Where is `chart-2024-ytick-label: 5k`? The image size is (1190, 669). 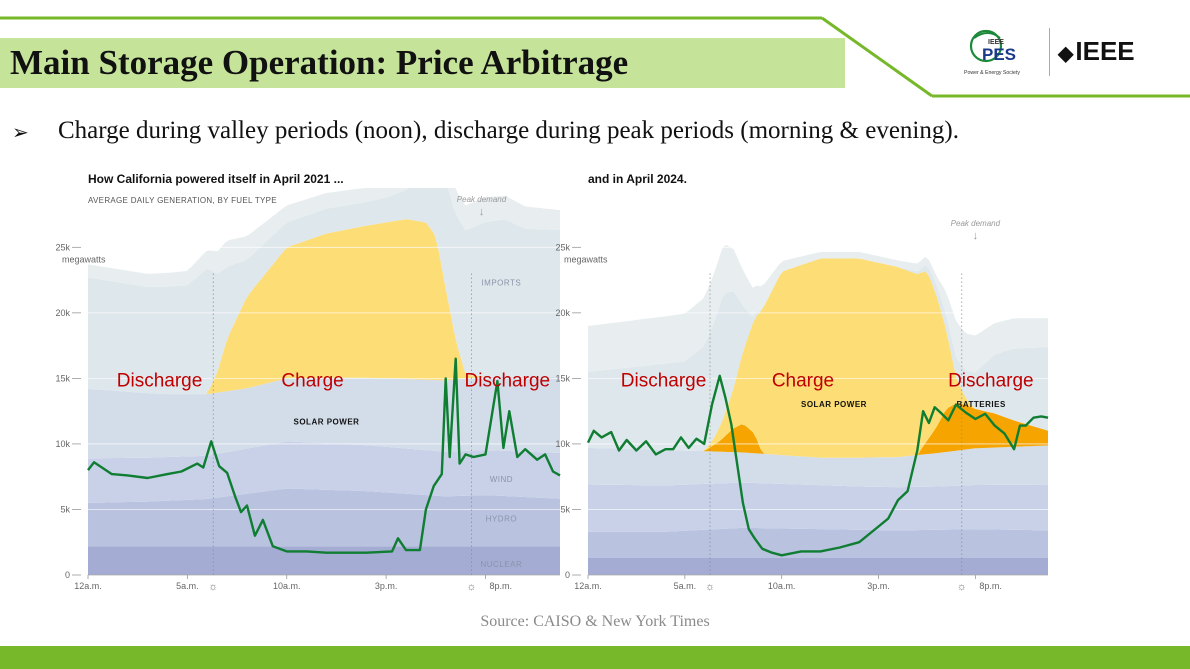
chart-2024-ytick-label: 5k is located at coordinates (565, 509).